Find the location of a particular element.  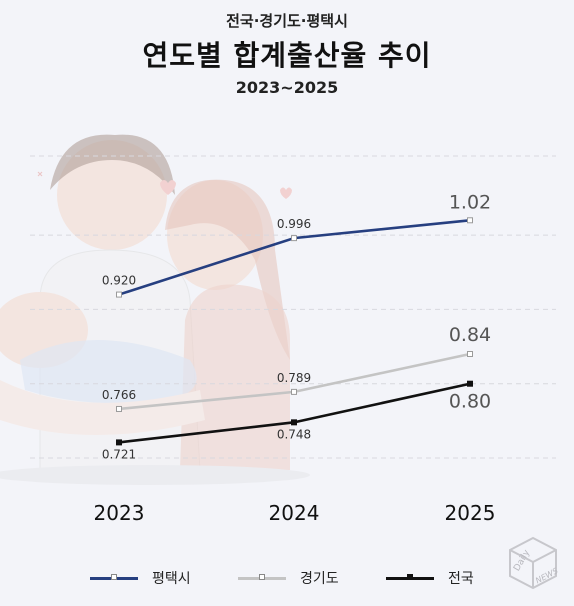

series-2: 0.766 0.789 0.84 is located at coordinates (296, 368).